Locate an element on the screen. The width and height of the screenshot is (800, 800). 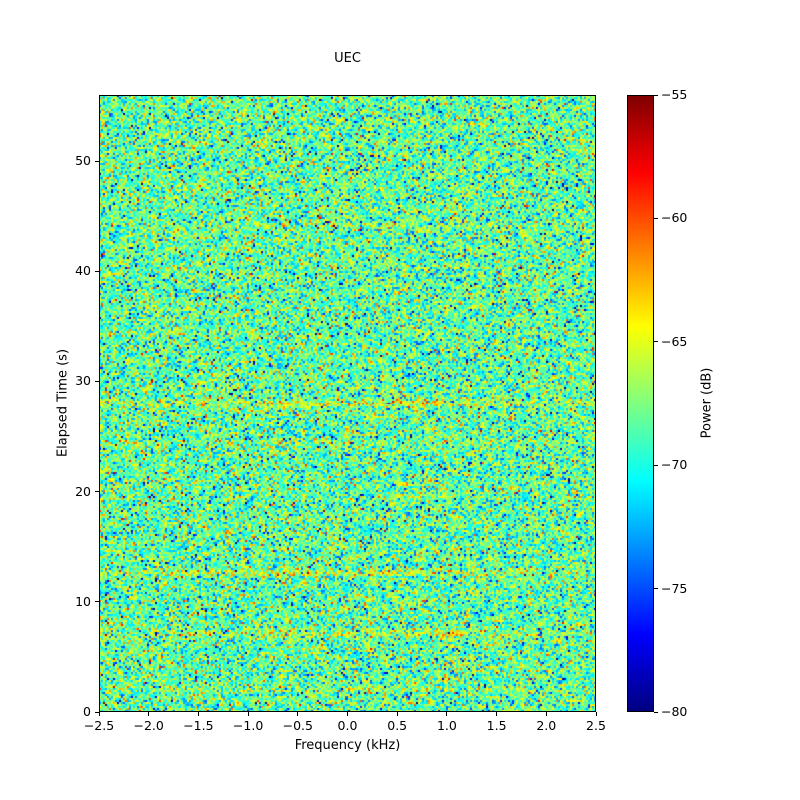
x-tick-label: −1.0 is located at coordinates (248, 725).